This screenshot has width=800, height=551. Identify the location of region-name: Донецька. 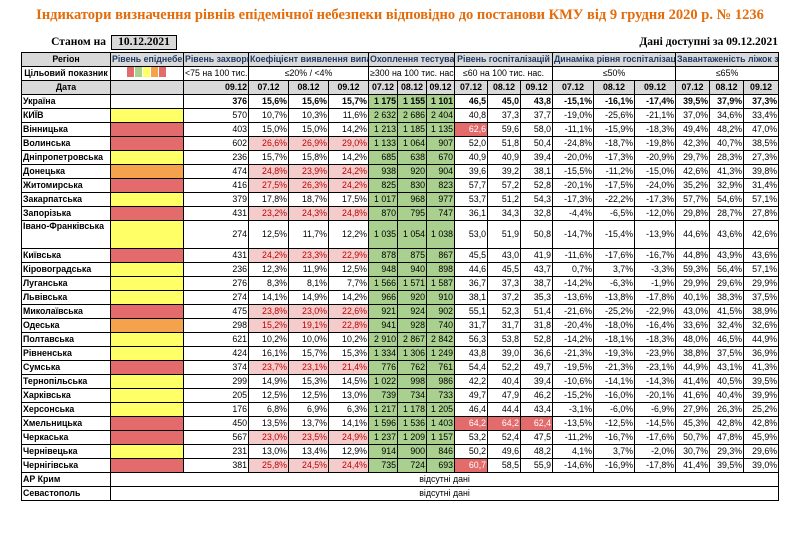
(66, 171).